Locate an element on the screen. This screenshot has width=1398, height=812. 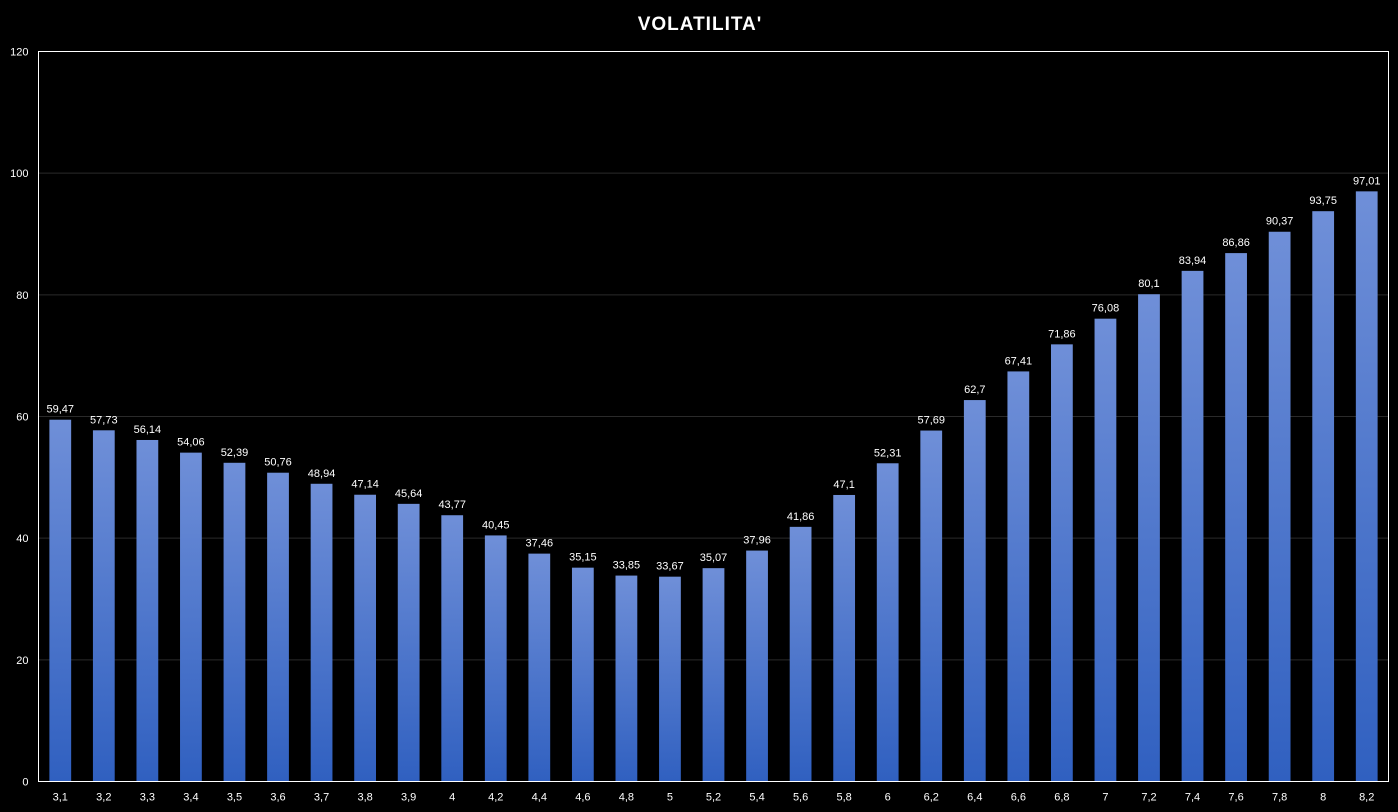
bar-data-label: 80,1 is located at coordinates (1148, 284).